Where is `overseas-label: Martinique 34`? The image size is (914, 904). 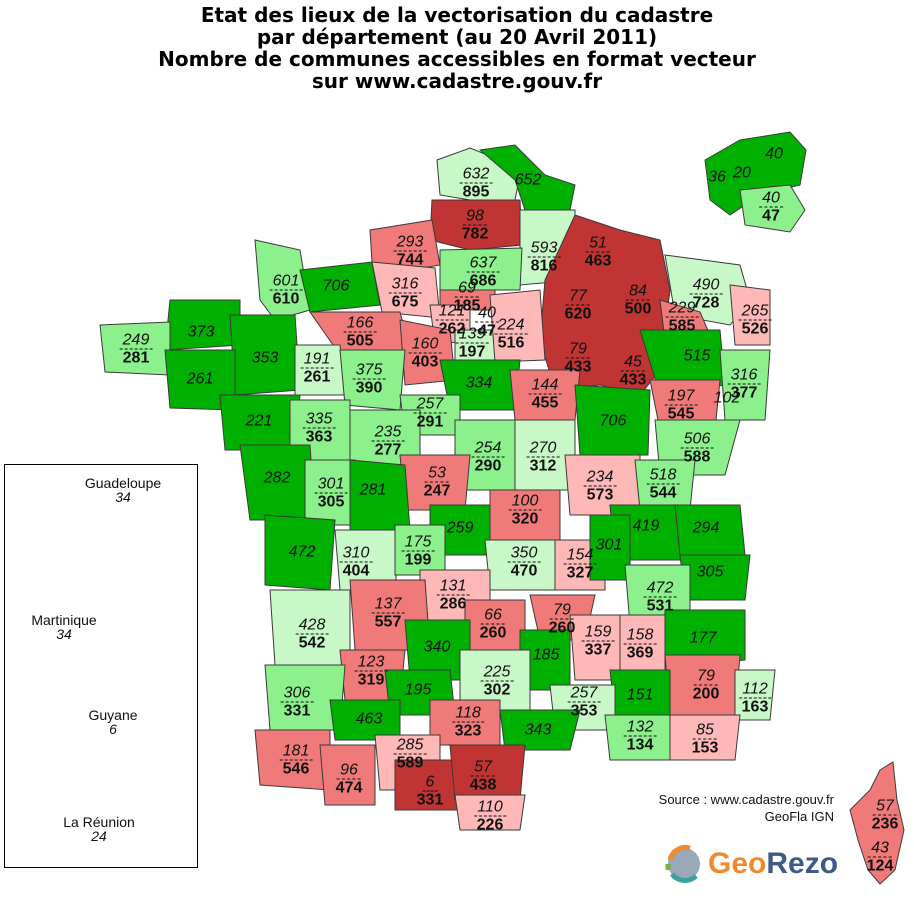
overseas-label: Martinique 34 is located at coordinates (63, 627).